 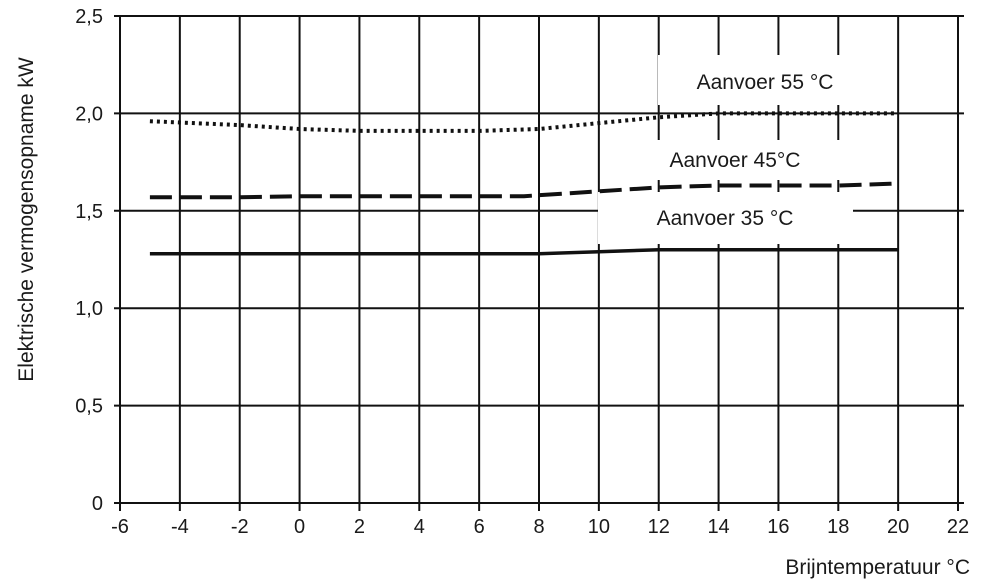 I want to click on series-labels: Aanvoer 55 °C Aanvoer 45°C Aanvoer 35 °C, so click(x=745, y=150).